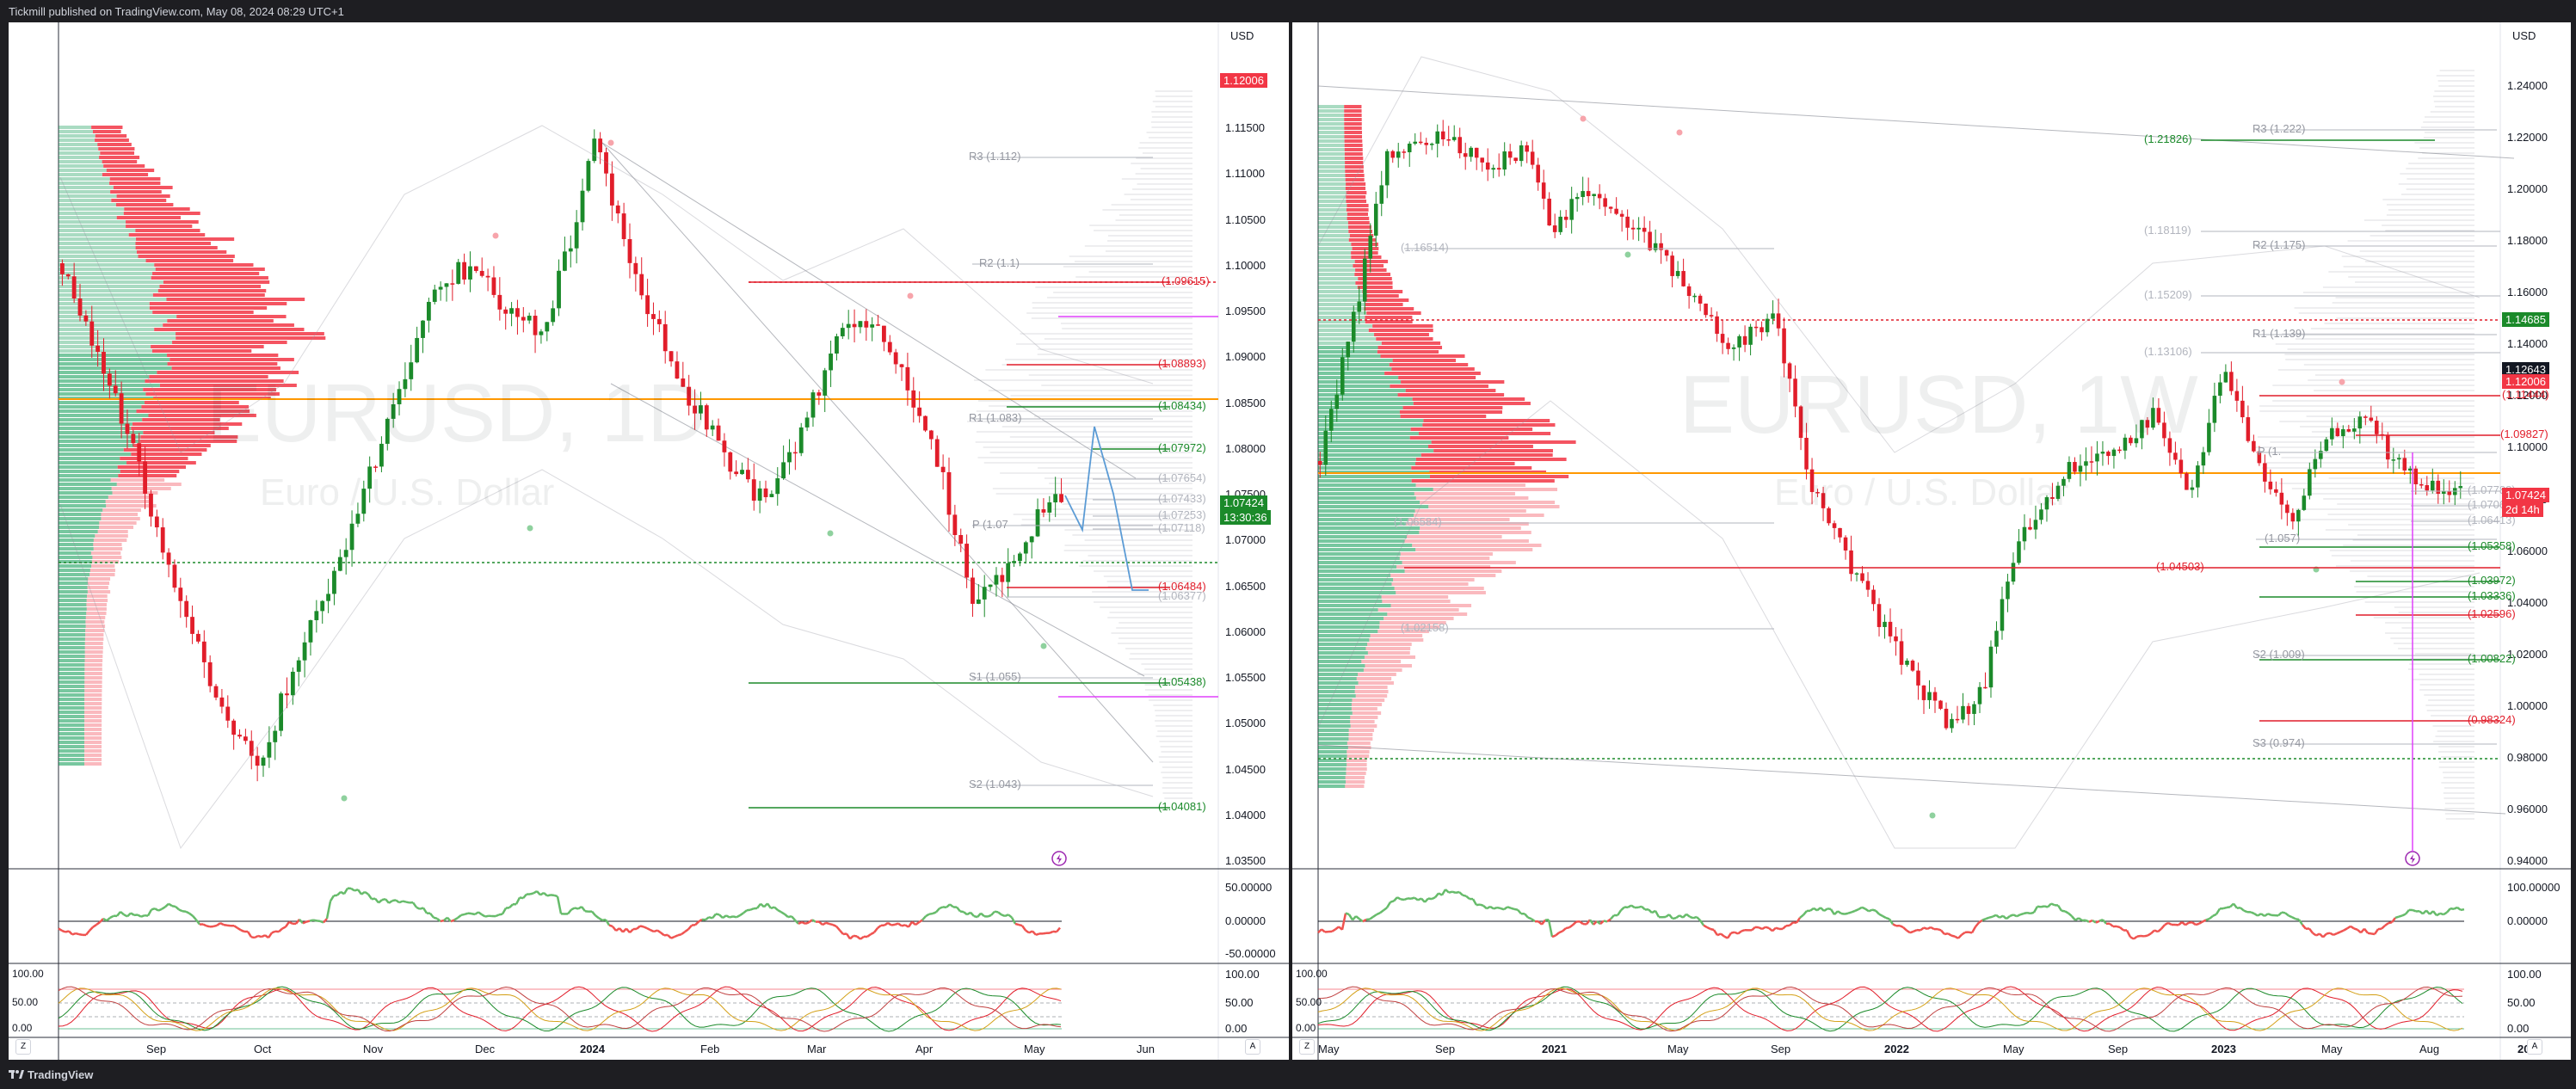 This screenshot has height=1089, width=2576. What do you see at coordinates (2279, 128) in the screenshot?
I see `pivot-label: R3 (1.222)` at bounding box center [2279, 128].